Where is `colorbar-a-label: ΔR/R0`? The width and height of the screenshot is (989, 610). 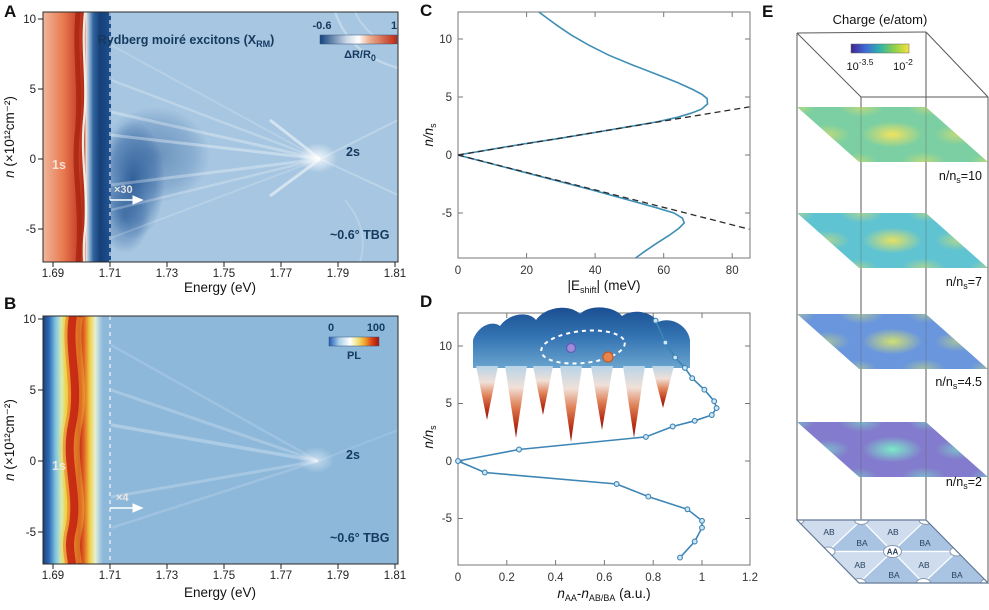
colorbar-a-label: ΔR/R0 is located at coordinates (360, 56).